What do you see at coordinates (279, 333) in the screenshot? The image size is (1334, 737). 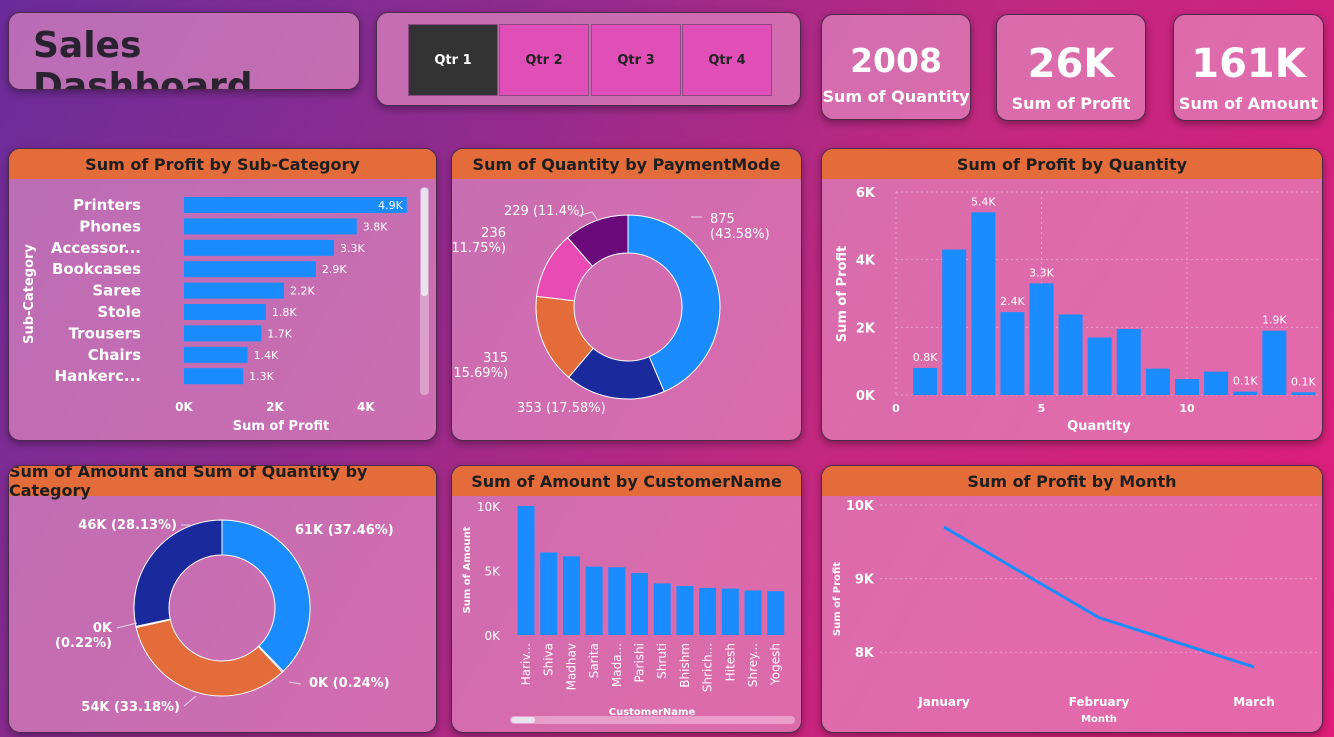 I see `data-label: 1.7K` at bounding box center [279, 333].